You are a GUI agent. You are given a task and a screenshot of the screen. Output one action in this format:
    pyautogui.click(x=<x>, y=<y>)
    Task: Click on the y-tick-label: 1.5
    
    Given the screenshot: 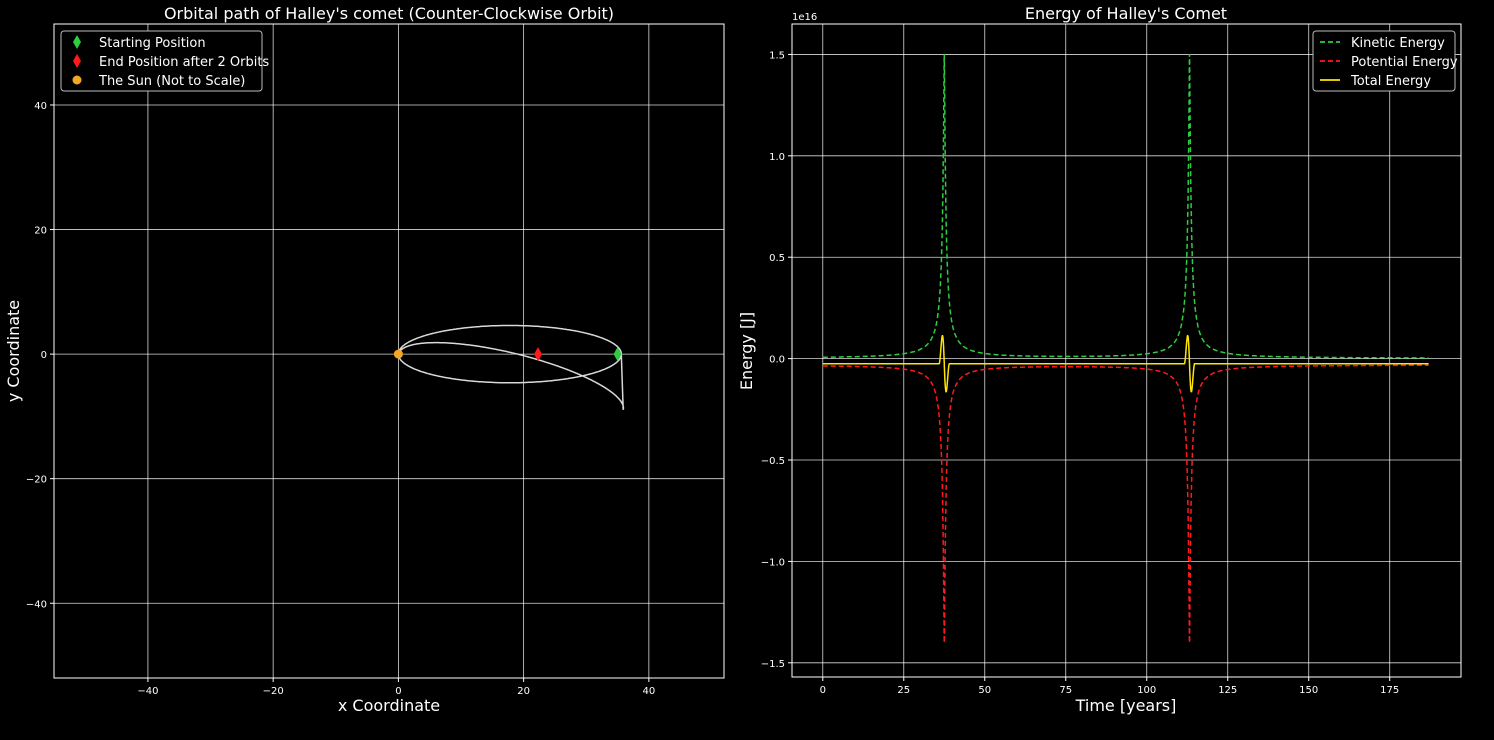 What is the action you would take?
    pyautogui.click(x=777, y=55)
    